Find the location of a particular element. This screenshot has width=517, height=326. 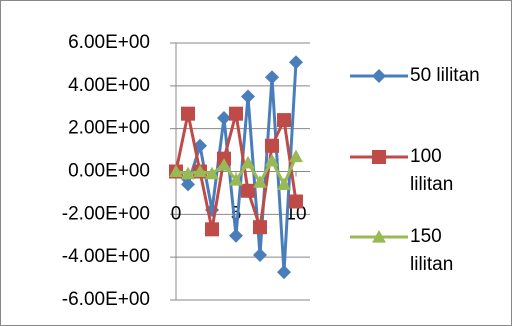

legend-label: 50 lilitan is located at coordinates (445, 75).